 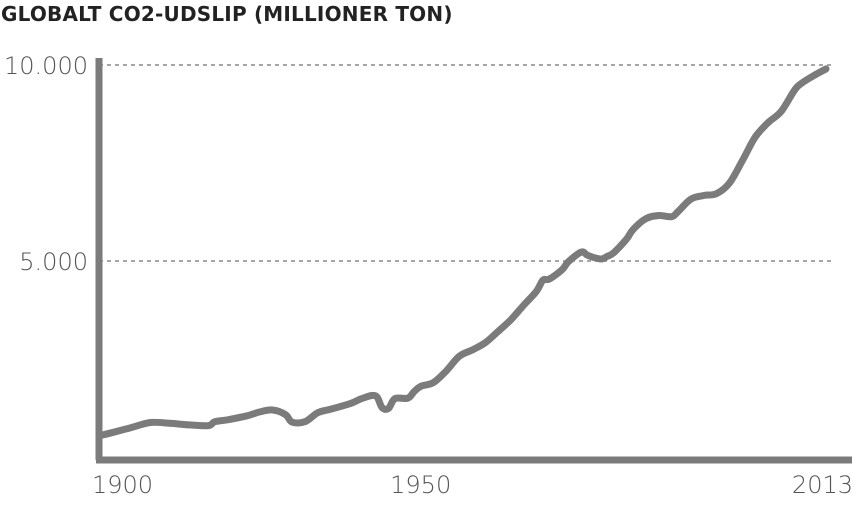 What do you see at coordinates (53, 262) in the screenshot?
I see `y-tick-label-5.000: 5.000` at bounding box center [53, 262].